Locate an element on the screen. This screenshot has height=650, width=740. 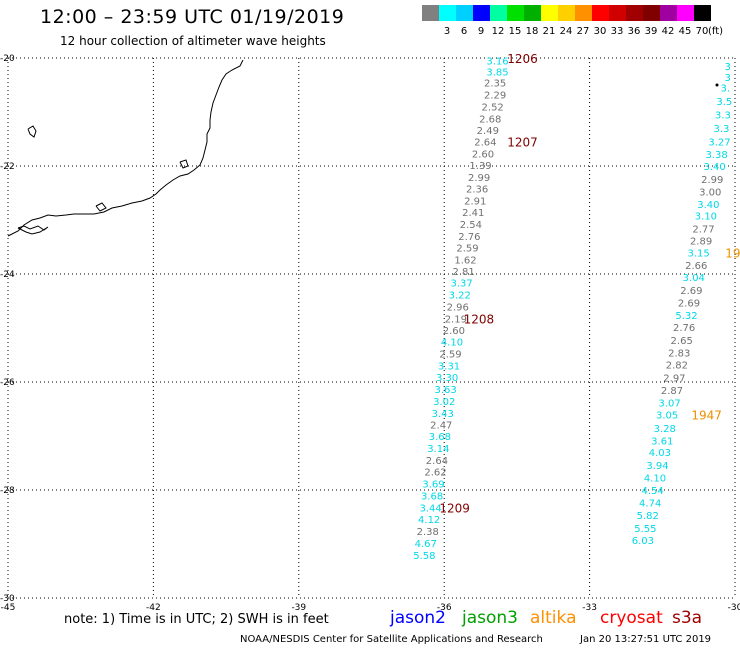
legend-label: 9 is located at coordinates (481, 31).